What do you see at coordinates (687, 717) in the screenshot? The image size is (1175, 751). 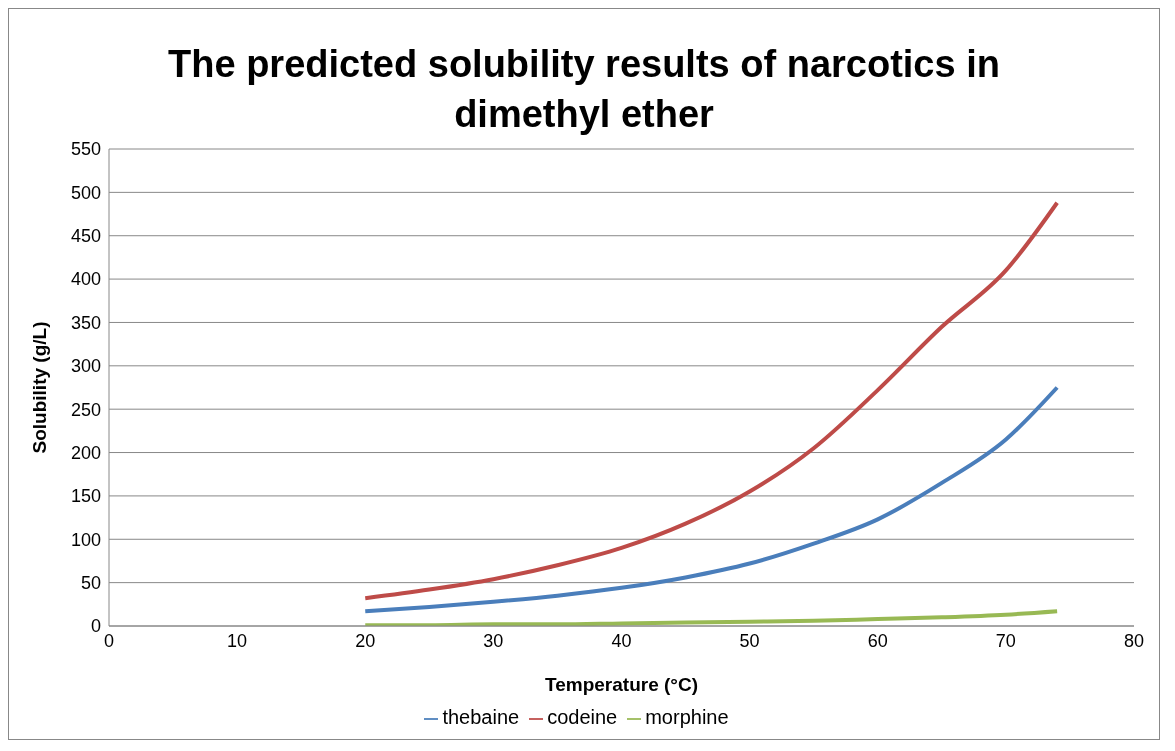 I see `legend-label: morphine` at bounding box center [687, 717].